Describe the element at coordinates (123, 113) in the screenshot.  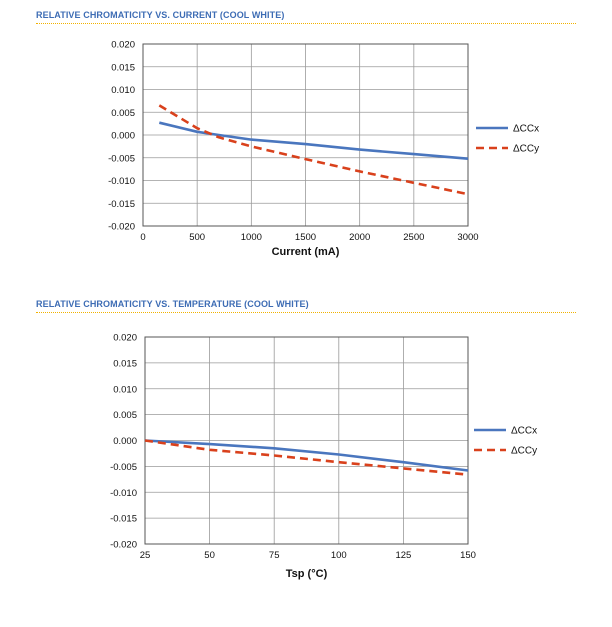
I see `chart-1-y-tick-label: 0.005` at that location.